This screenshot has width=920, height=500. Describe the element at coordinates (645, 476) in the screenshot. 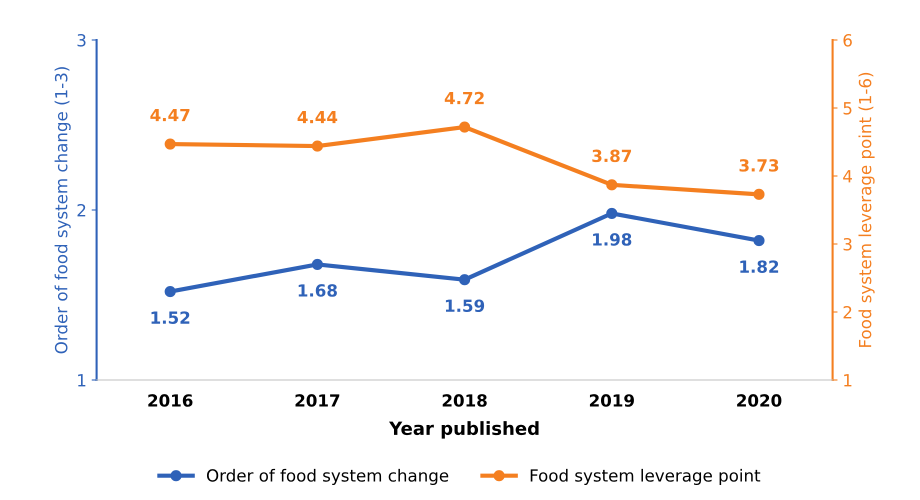

I see `legend-label: Food system leverage point` at that location.